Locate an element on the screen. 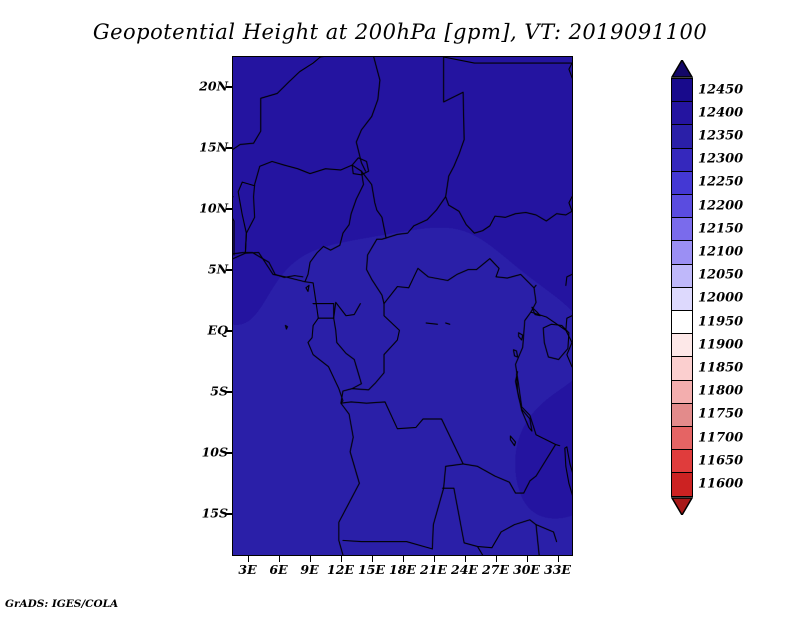  colorbar-tick-label: 12200 is located at coordinates (721, 206).